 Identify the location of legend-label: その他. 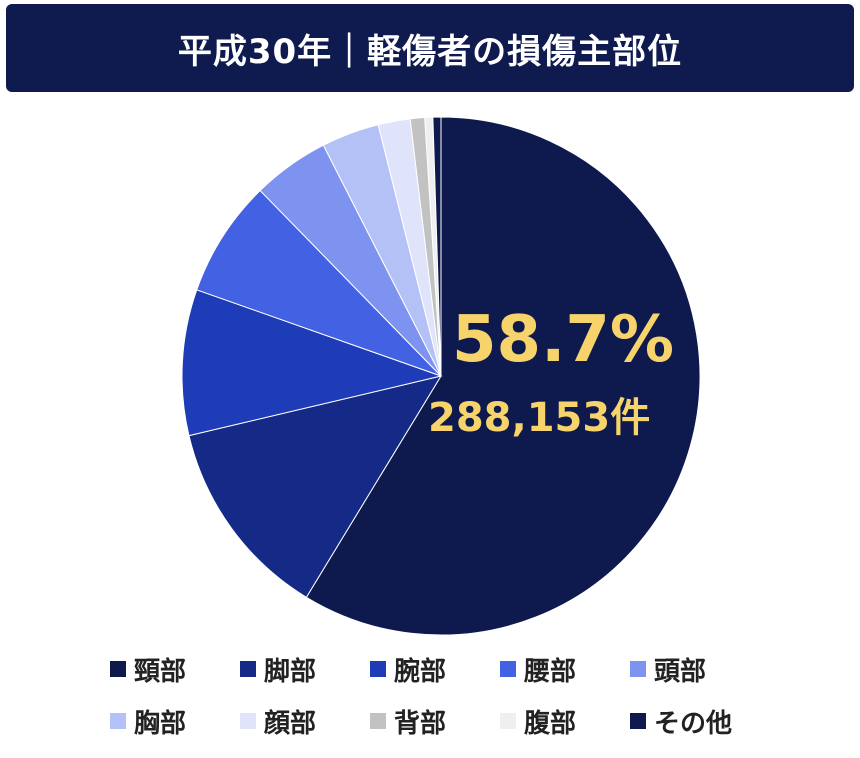
(693, 723).